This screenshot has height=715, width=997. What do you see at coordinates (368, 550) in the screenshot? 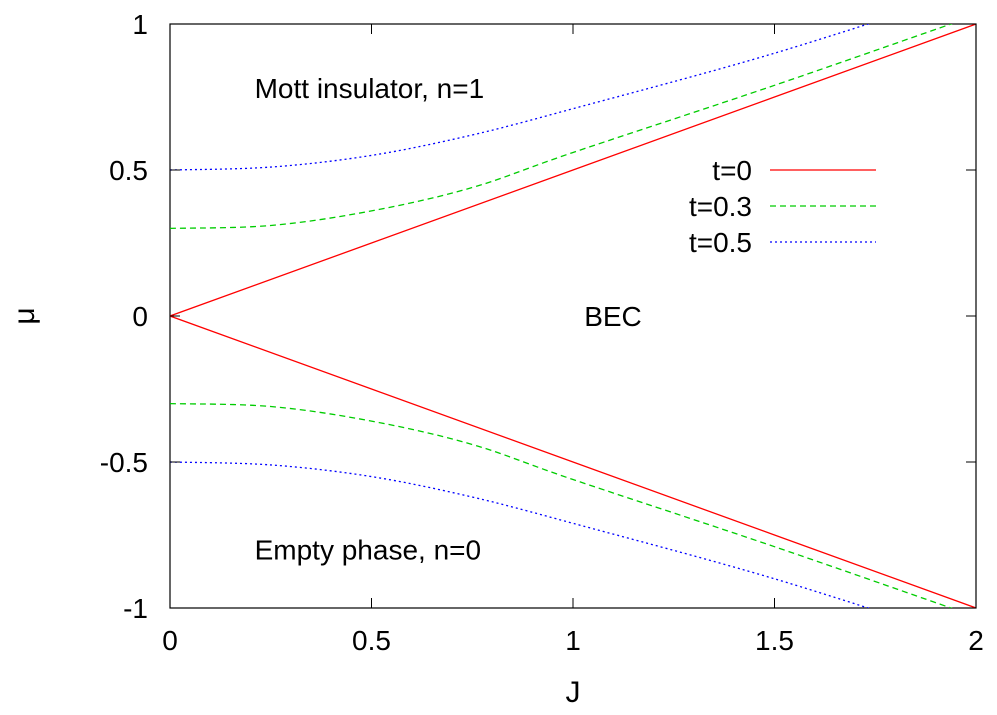
I see `region-label: Empty phase, n=0` at bounding box center [368, 550].